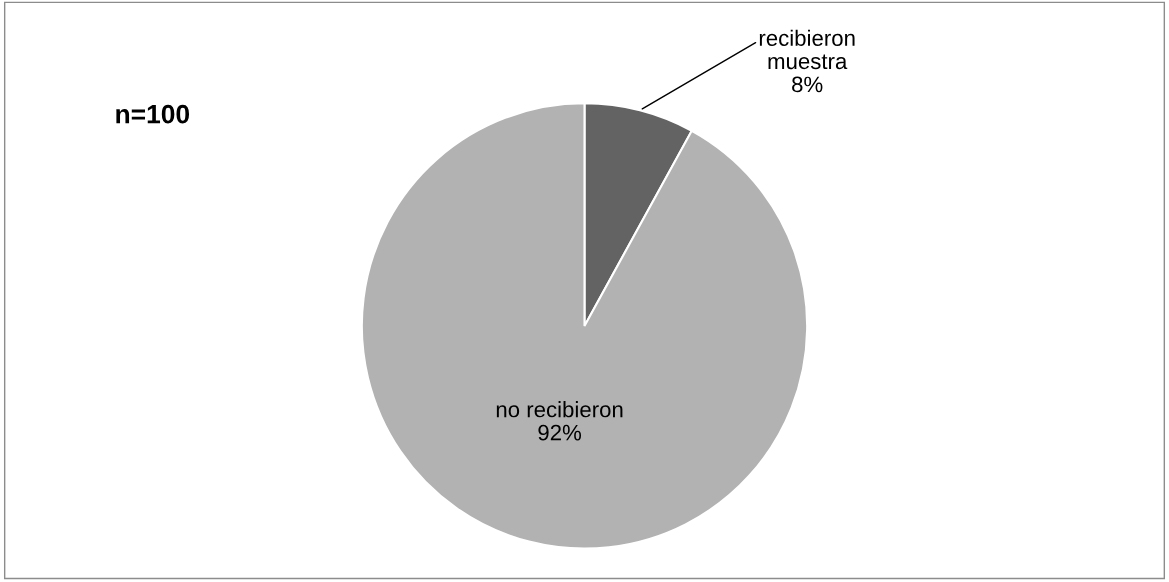 The height and width of the screenshot is (582, 1169). What do you see at coordinates (559, 409) in the screenshot?
I see `slice-label: no recibieron` at bounding box center [559, 409].